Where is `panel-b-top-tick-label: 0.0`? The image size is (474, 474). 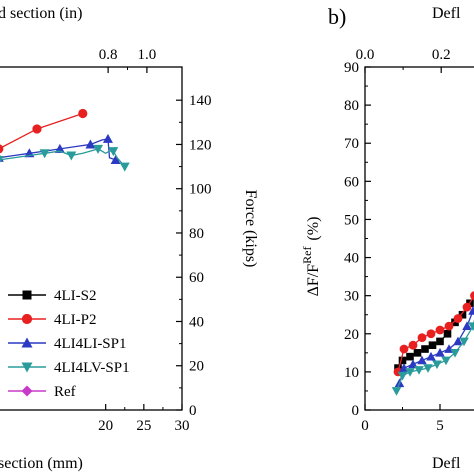 panel-b-top-tick-label: 0.0 is located at coordinates (365, 55).